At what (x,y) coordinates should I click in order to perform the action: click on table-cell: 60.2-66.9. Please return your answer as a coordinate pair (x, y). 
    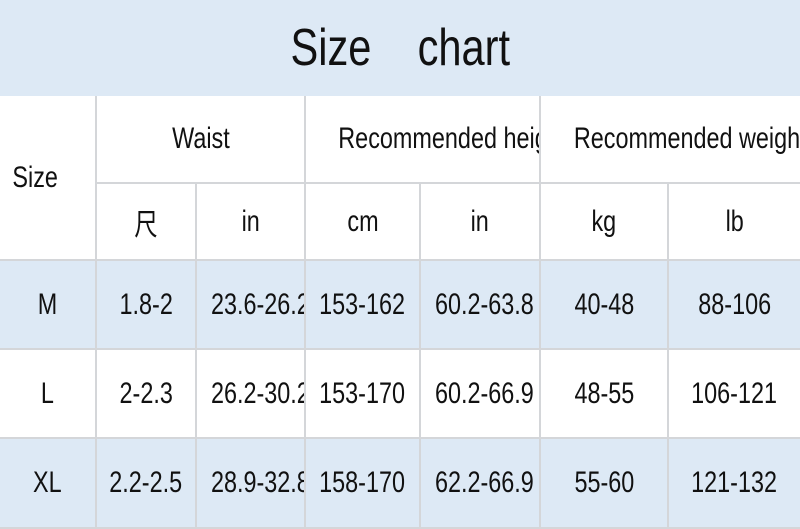
    Looking at the image, I should click on (480, 393).